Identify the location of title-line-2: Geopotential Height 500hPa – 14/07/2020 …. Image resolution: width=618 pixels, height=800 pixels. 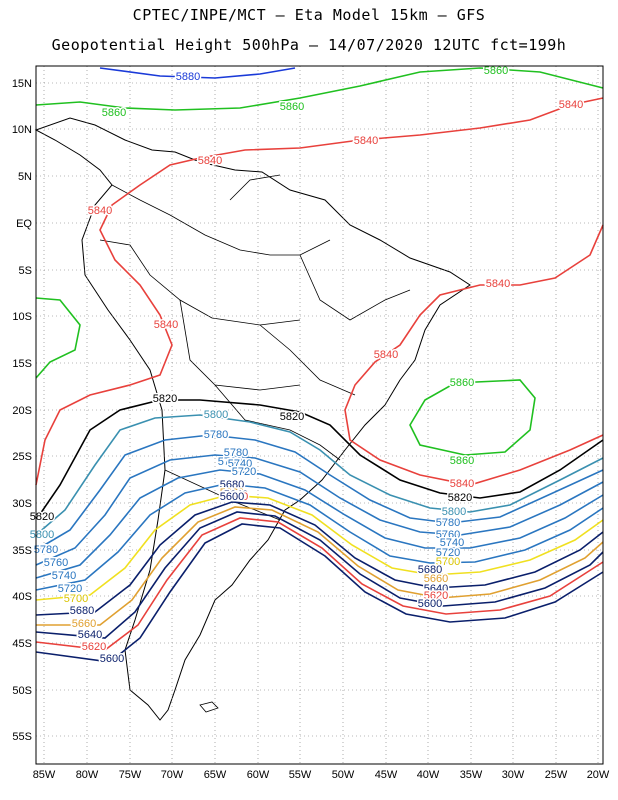
(309, 45).